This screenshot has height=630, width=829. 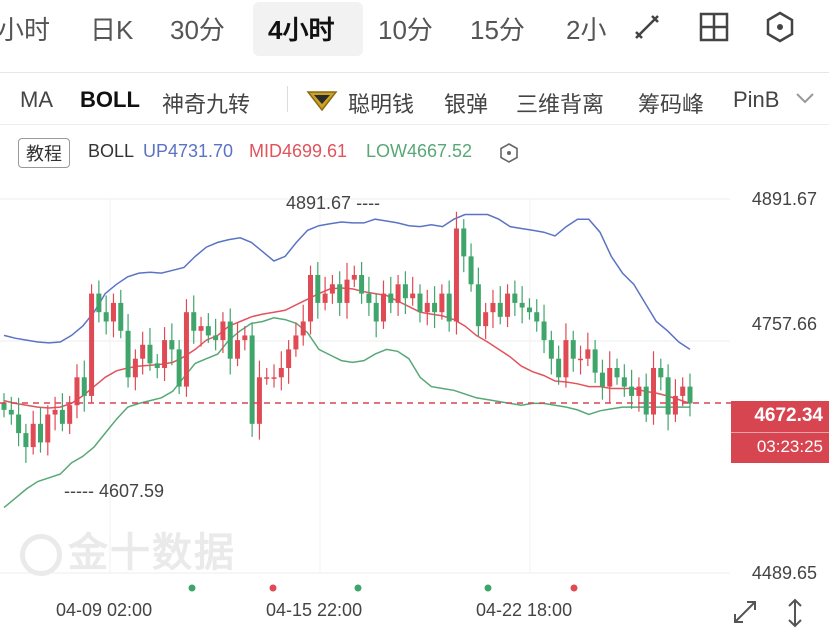 I want to click on divider, so click(x=414, y=72).